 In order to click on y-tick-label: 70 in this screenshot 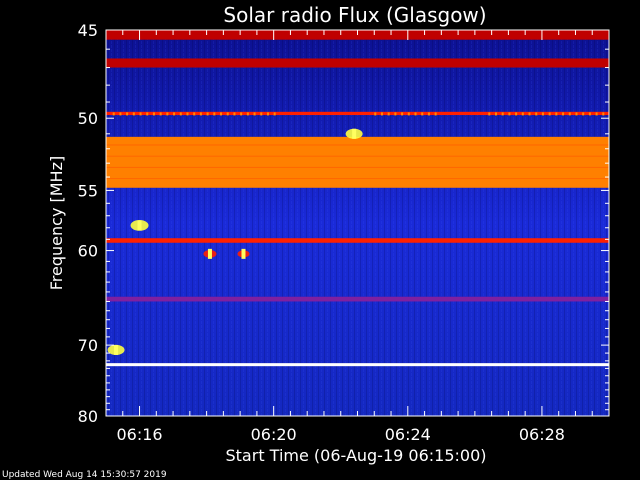, I will do `click(88, 345)`.